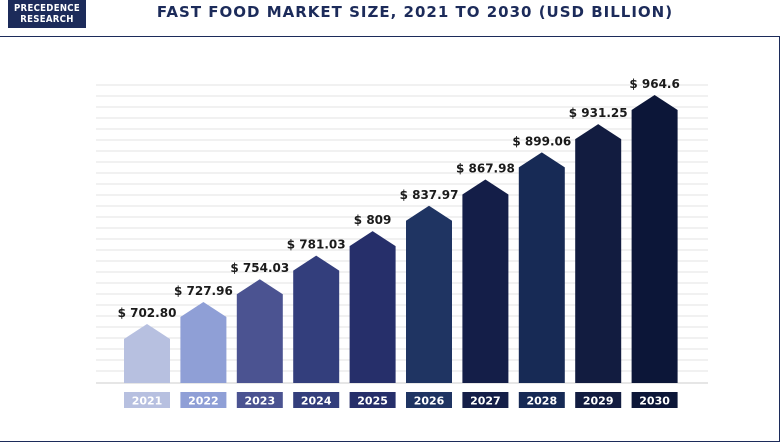  I want to click on value-label-2027: $ 867.98, so click(485, 169).